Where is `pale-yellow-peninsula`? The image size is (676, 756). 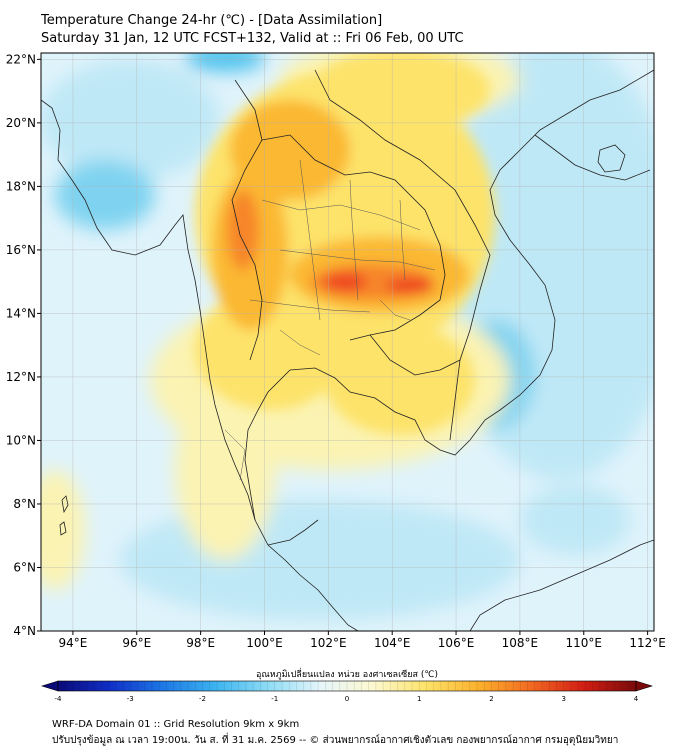
pale-yellow-peninsula is located at coordinates (225, 470).